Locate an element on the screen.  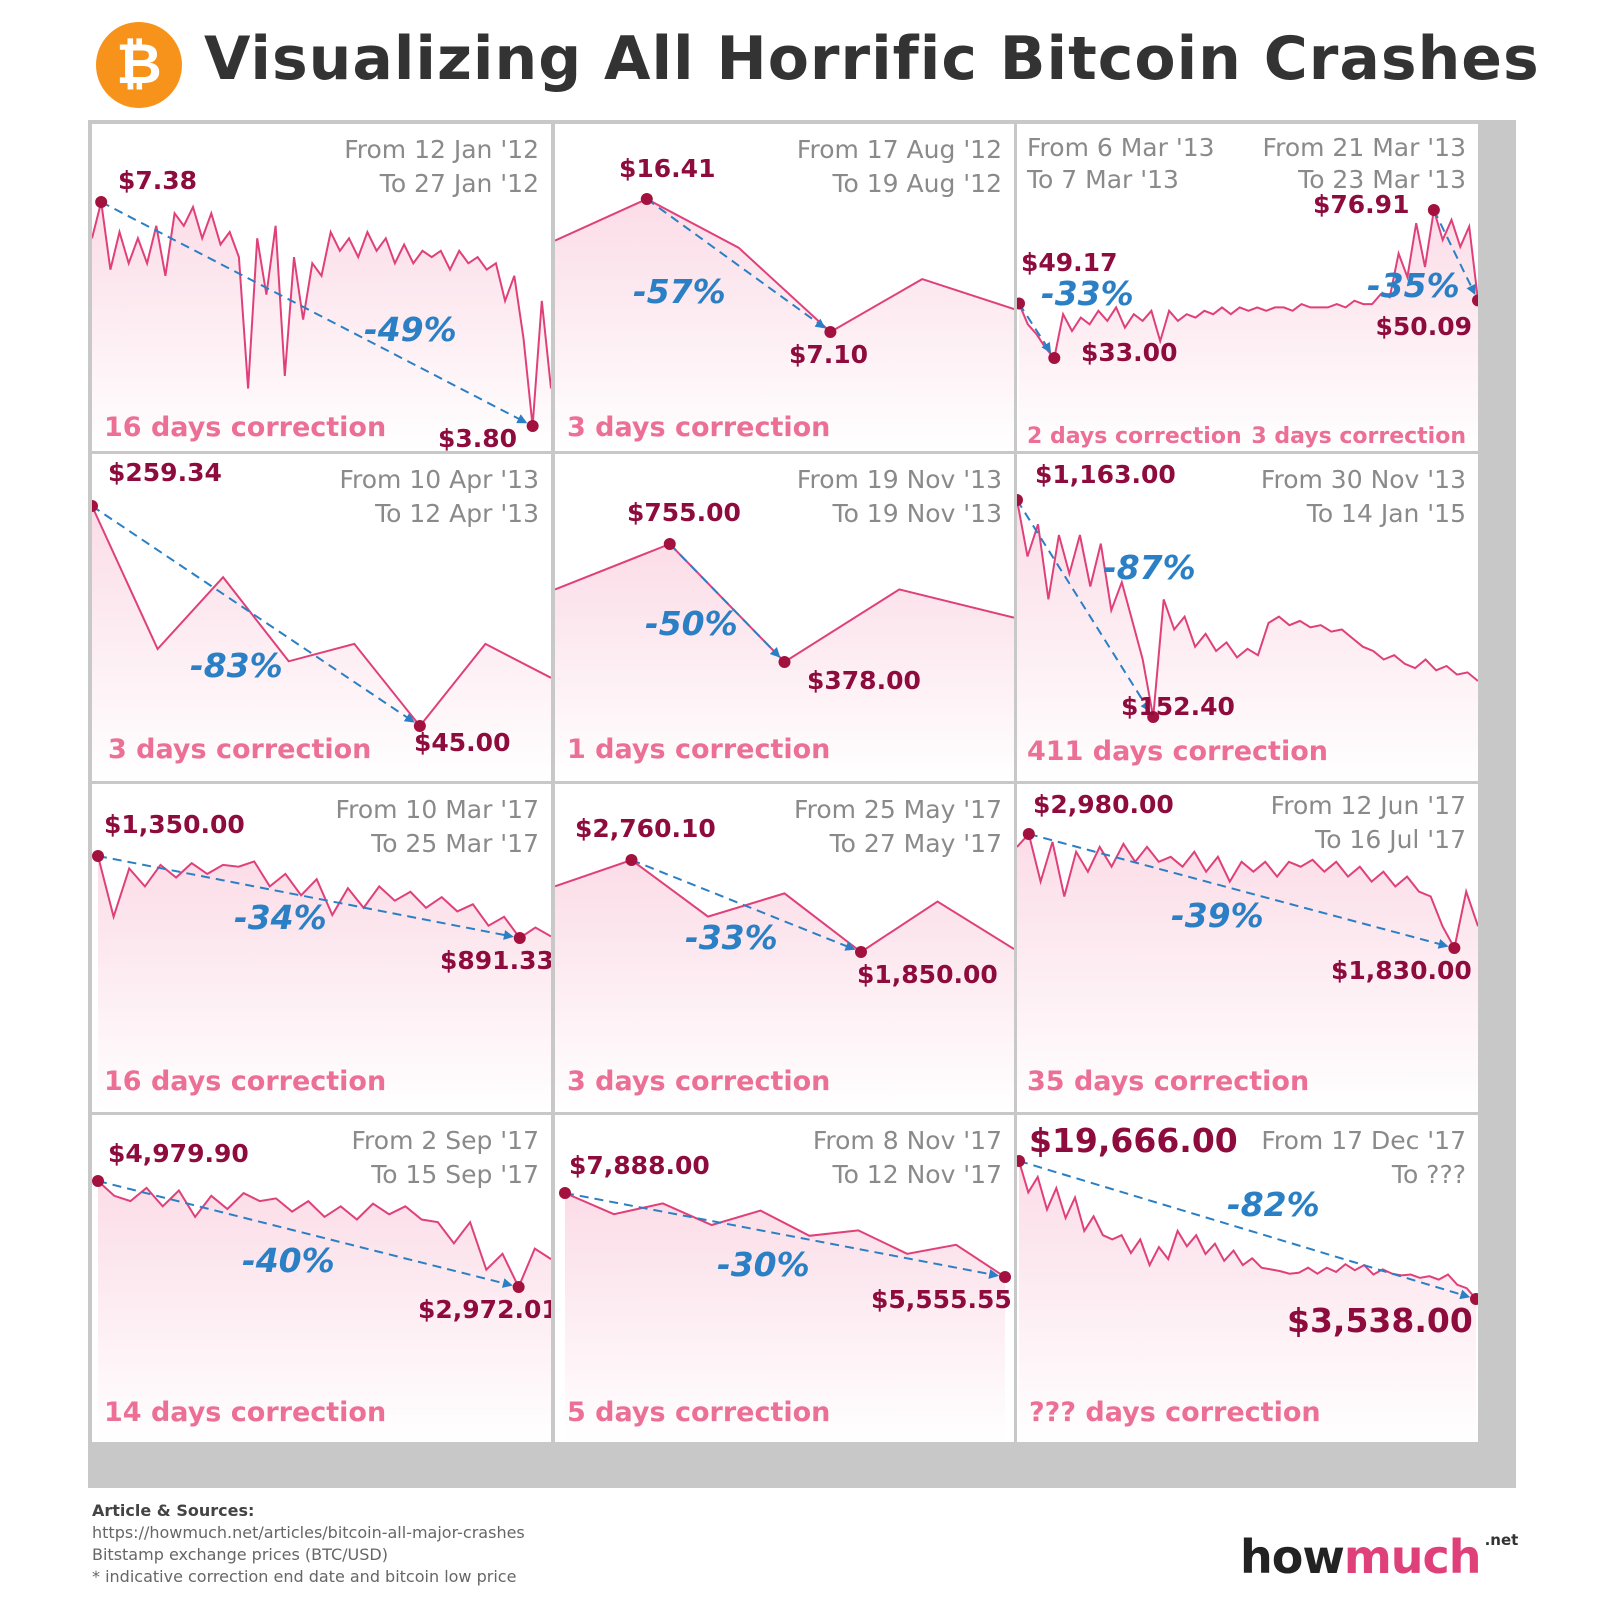
date-from: From 8 Nov '17 is located at coordinates (907, 1140).